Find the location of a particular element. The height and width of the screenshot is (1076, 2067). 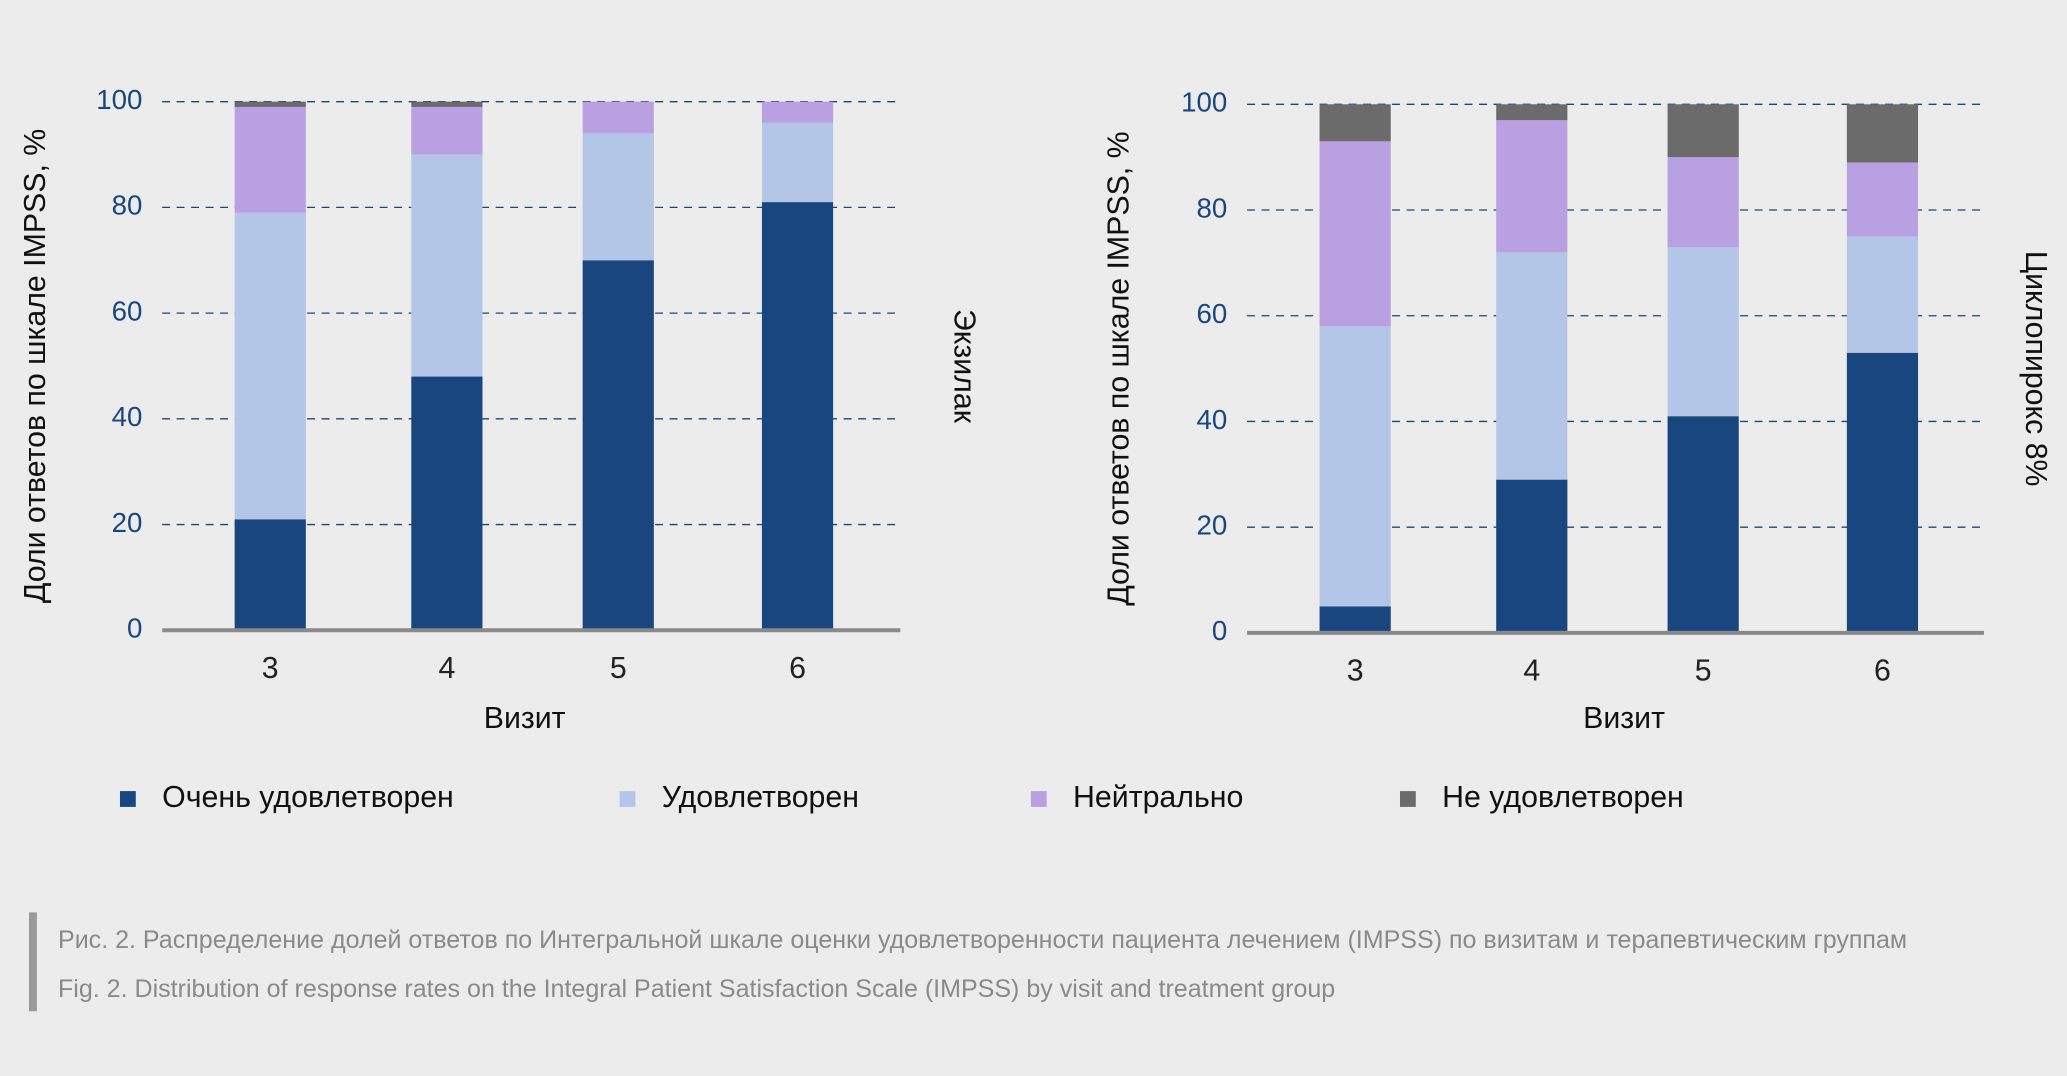

chart-title: Циклопирокс 8% is located at coordinates (2035, 369).